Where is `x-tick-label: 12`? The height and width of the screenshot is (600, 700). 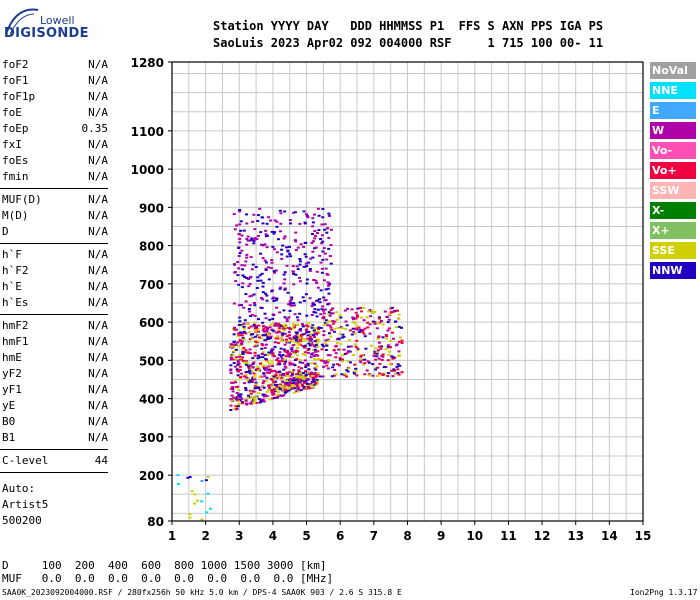 x-tick-label: 12 is located at coordinates (542, 536).